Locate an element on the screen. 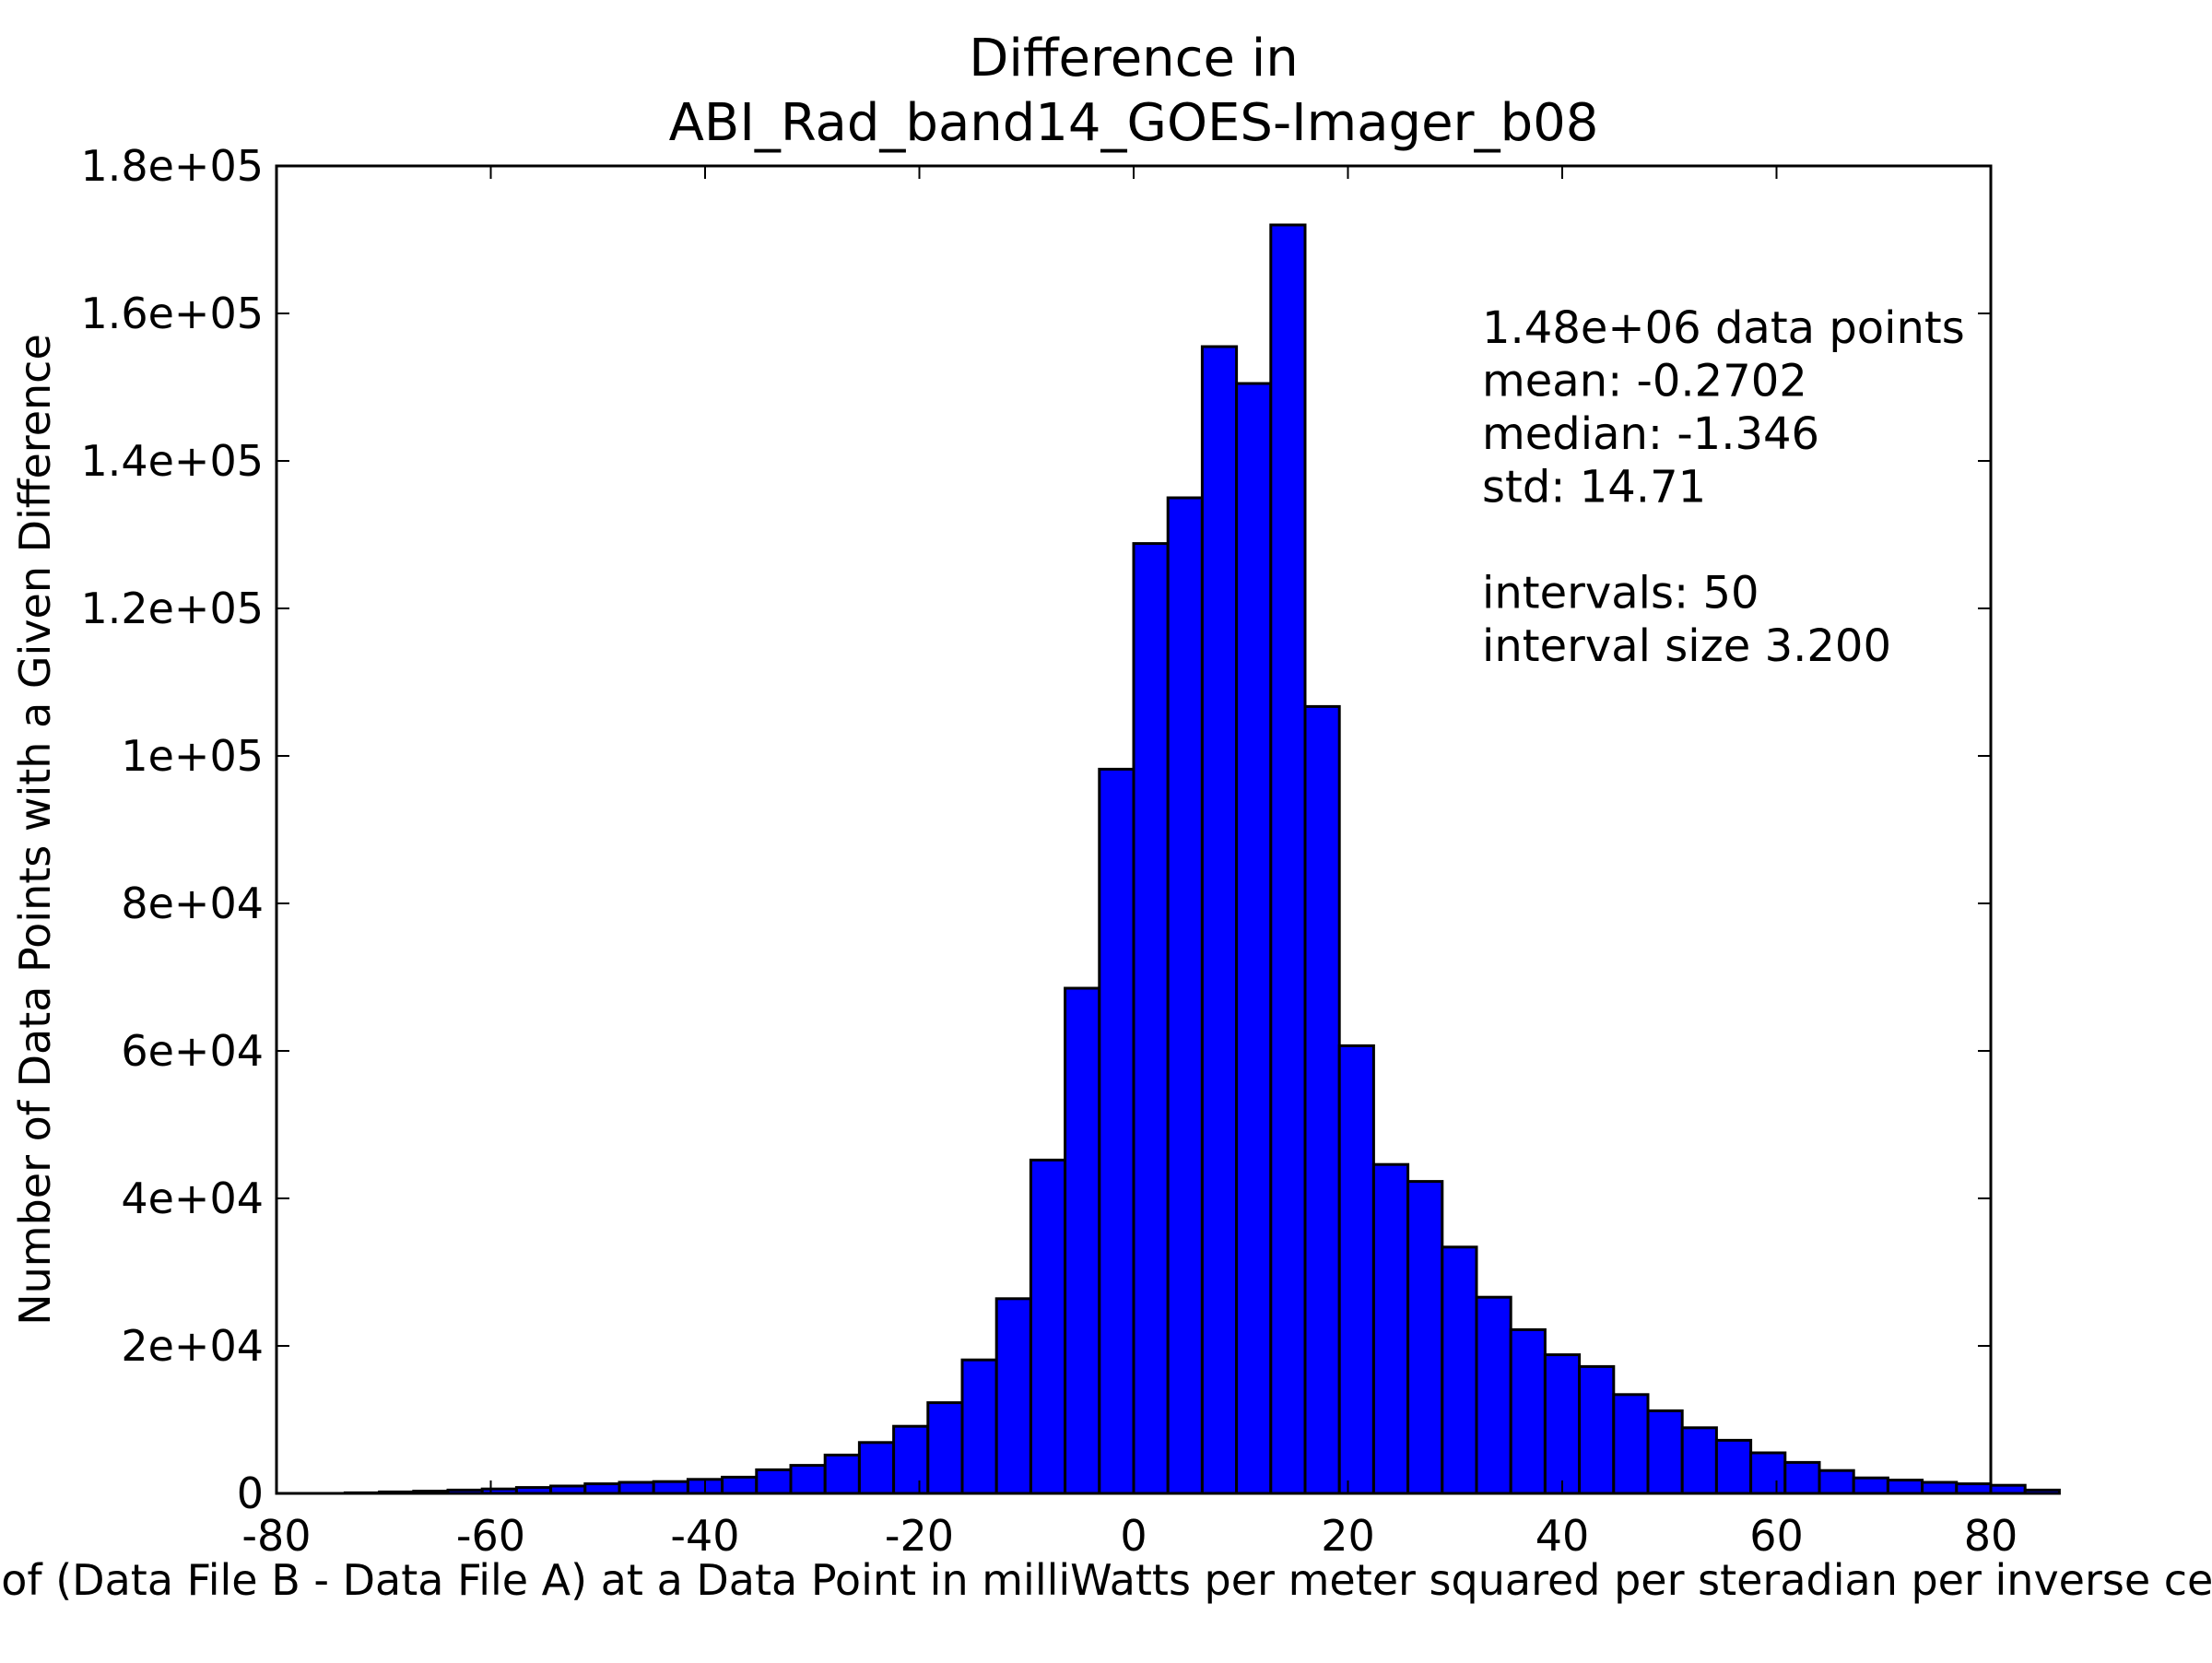  x-tick-label: 40 is located at coordinates (1562, 1536).